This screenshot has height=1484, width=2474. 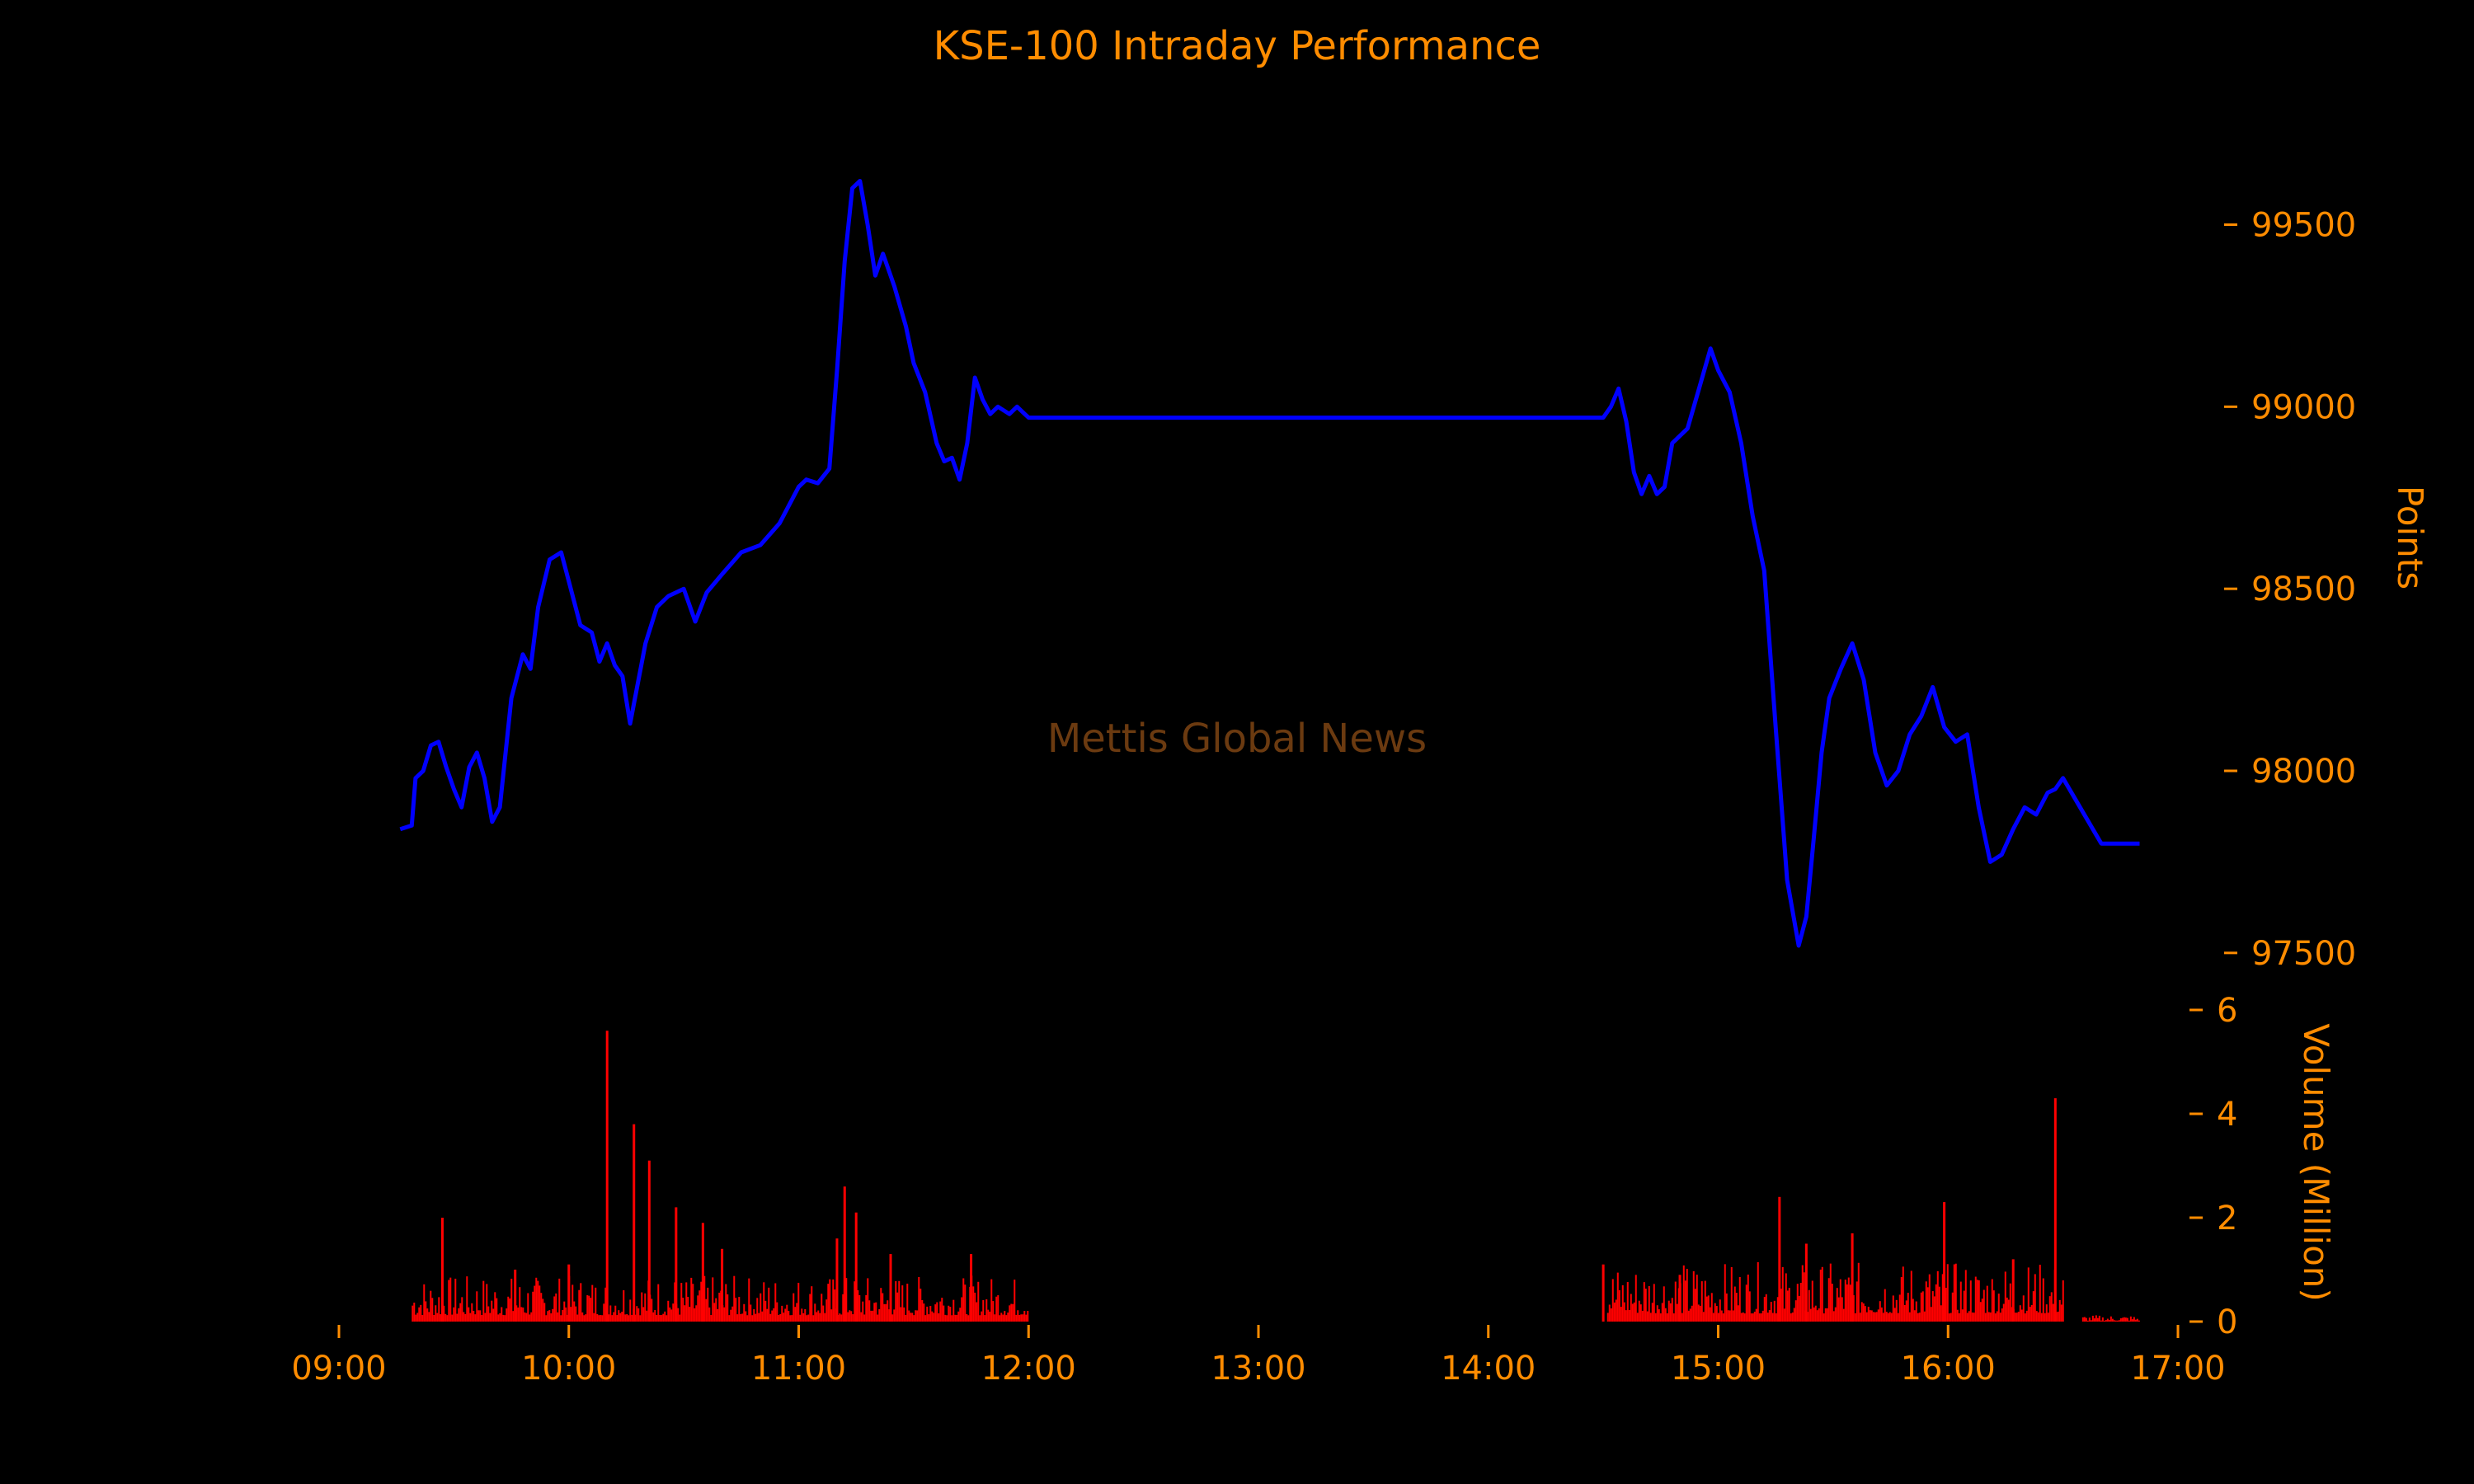 I want to click on price-y-axis: 97500 98000 98500 99000 99500, so click(x=2290, y=590).